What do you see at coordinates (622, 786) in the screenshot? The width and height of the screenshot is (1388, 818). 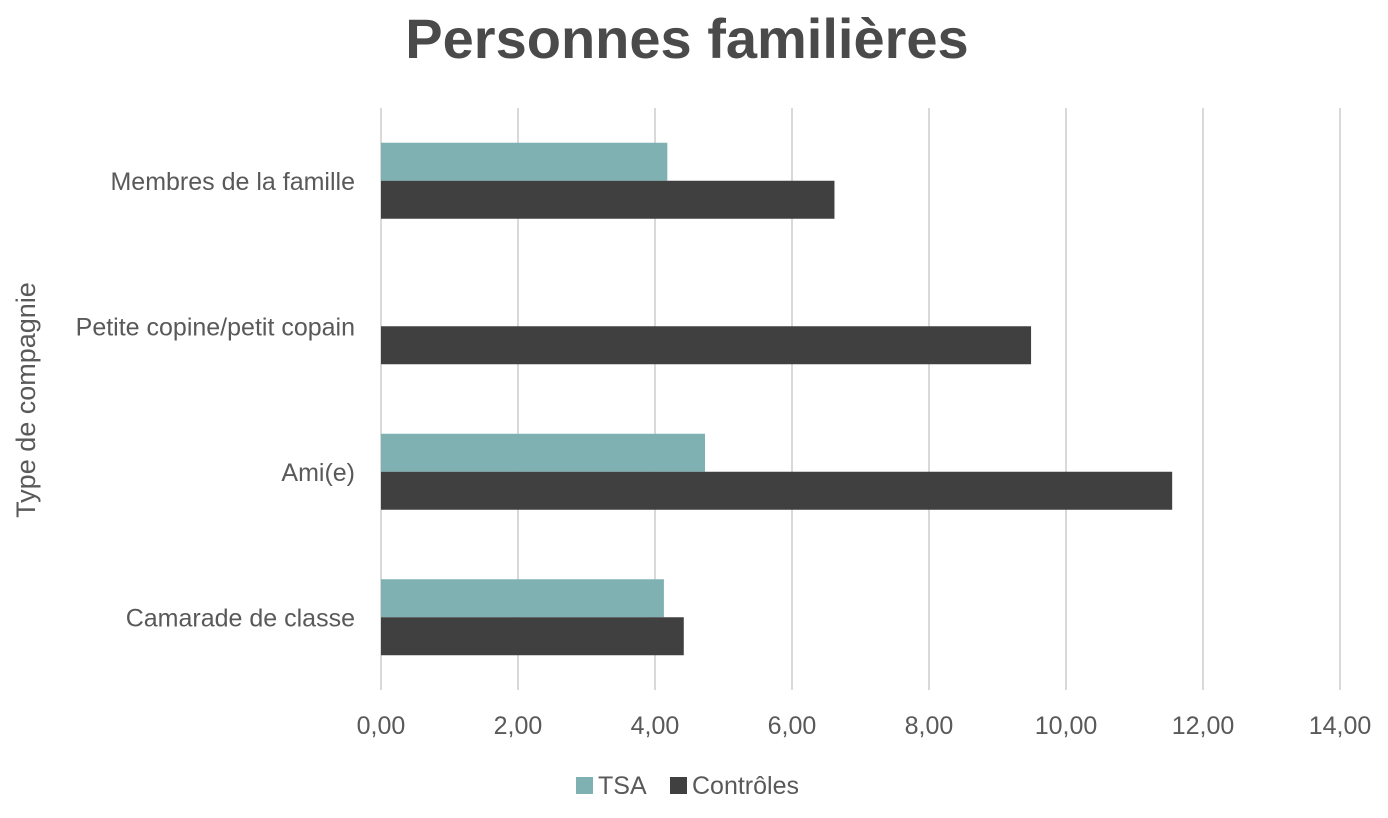 I see `legend-label-0: TSA` at bounding box center [622, 786].